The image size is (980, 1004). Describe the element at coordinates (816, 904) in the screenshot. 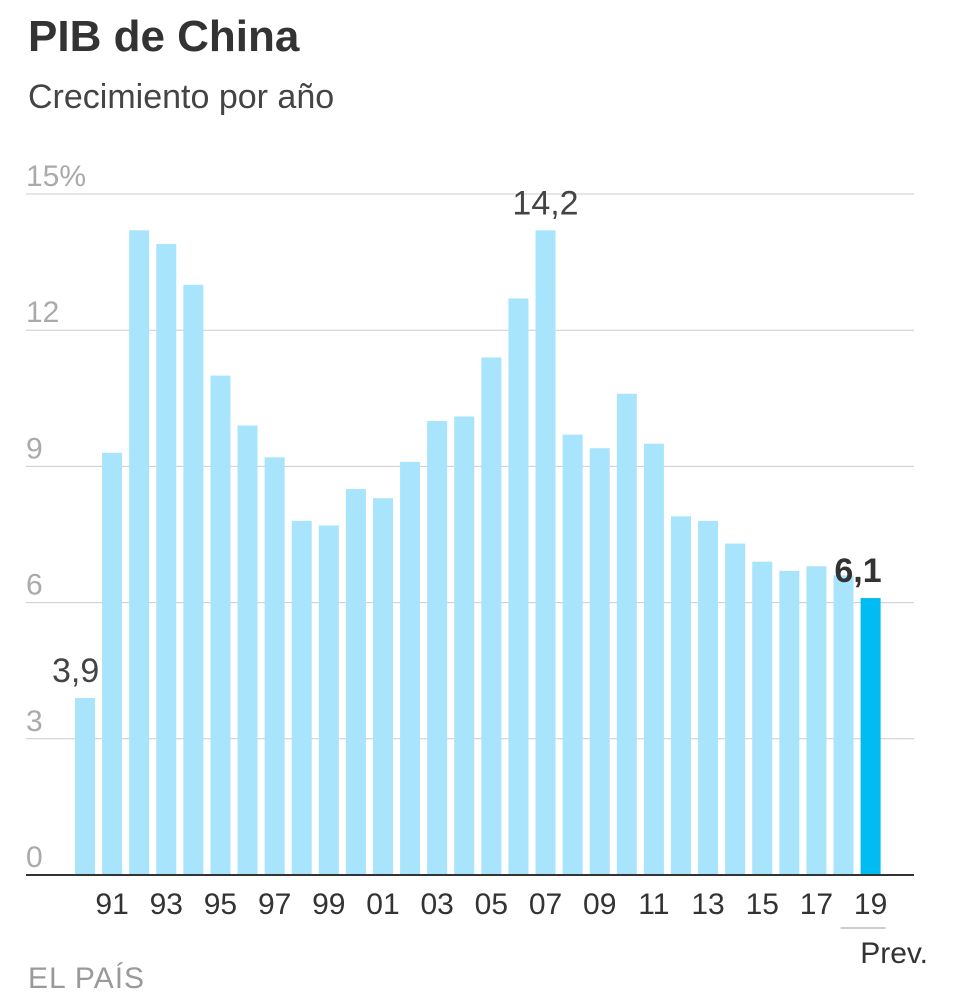

I see `x-tick-label: 17` at that location.